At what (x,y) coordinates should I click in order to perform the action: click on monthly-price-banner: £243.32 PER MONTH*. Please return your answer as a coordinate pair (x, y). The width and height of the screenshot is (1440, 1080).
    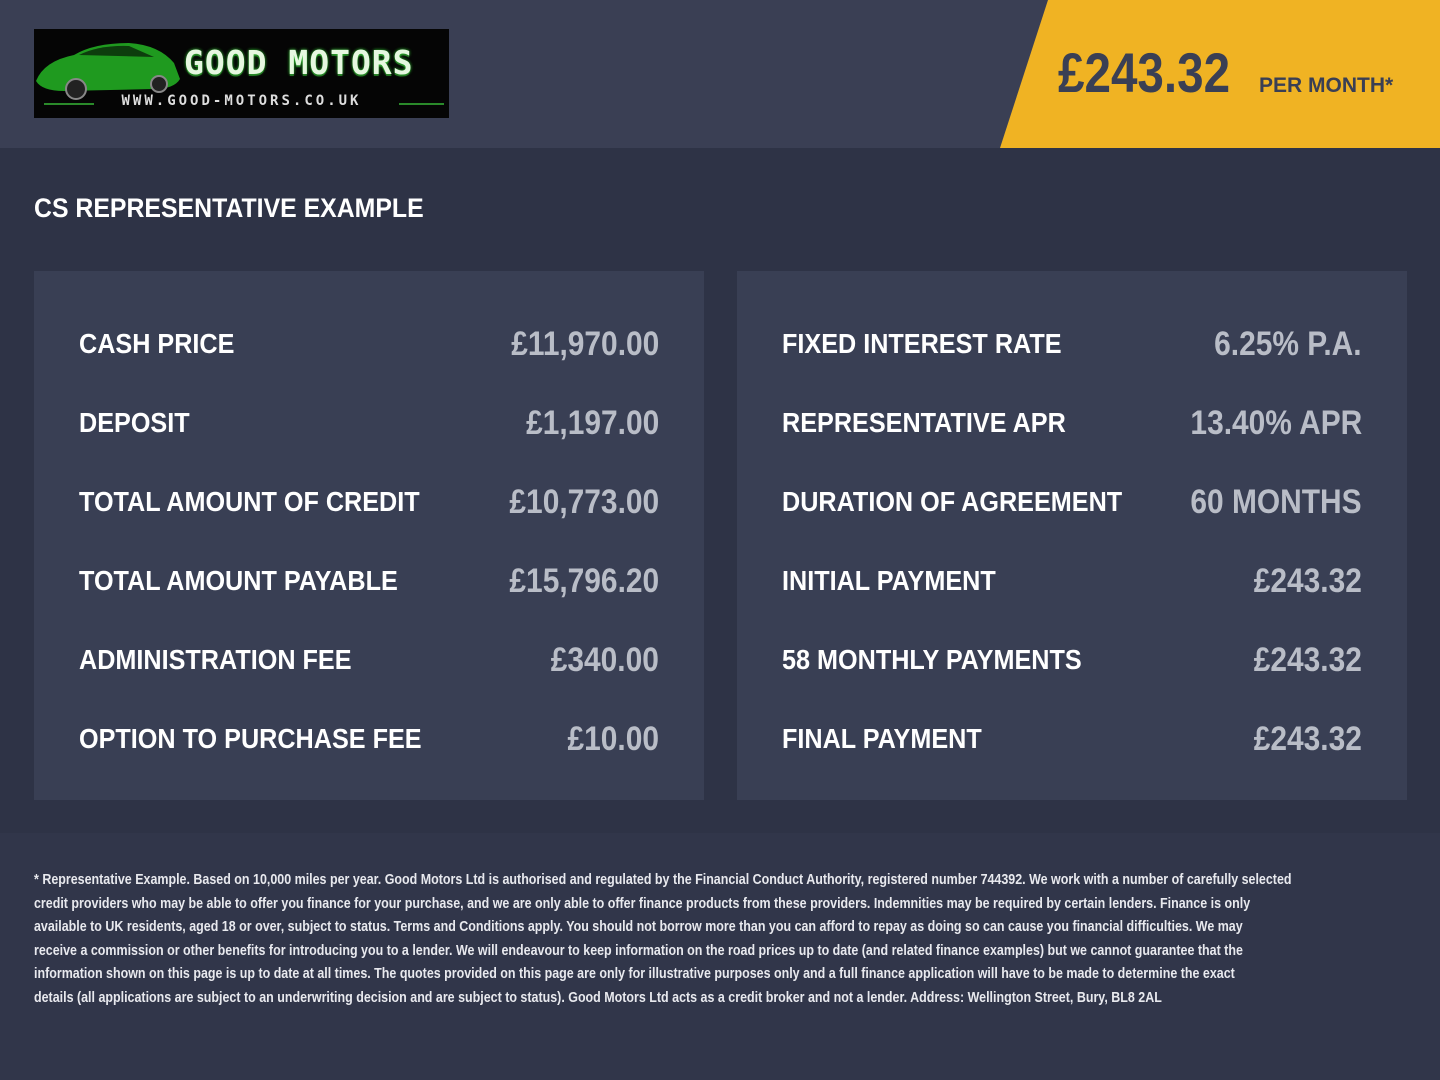
    Looking at the image, I should click on (1220, 74).